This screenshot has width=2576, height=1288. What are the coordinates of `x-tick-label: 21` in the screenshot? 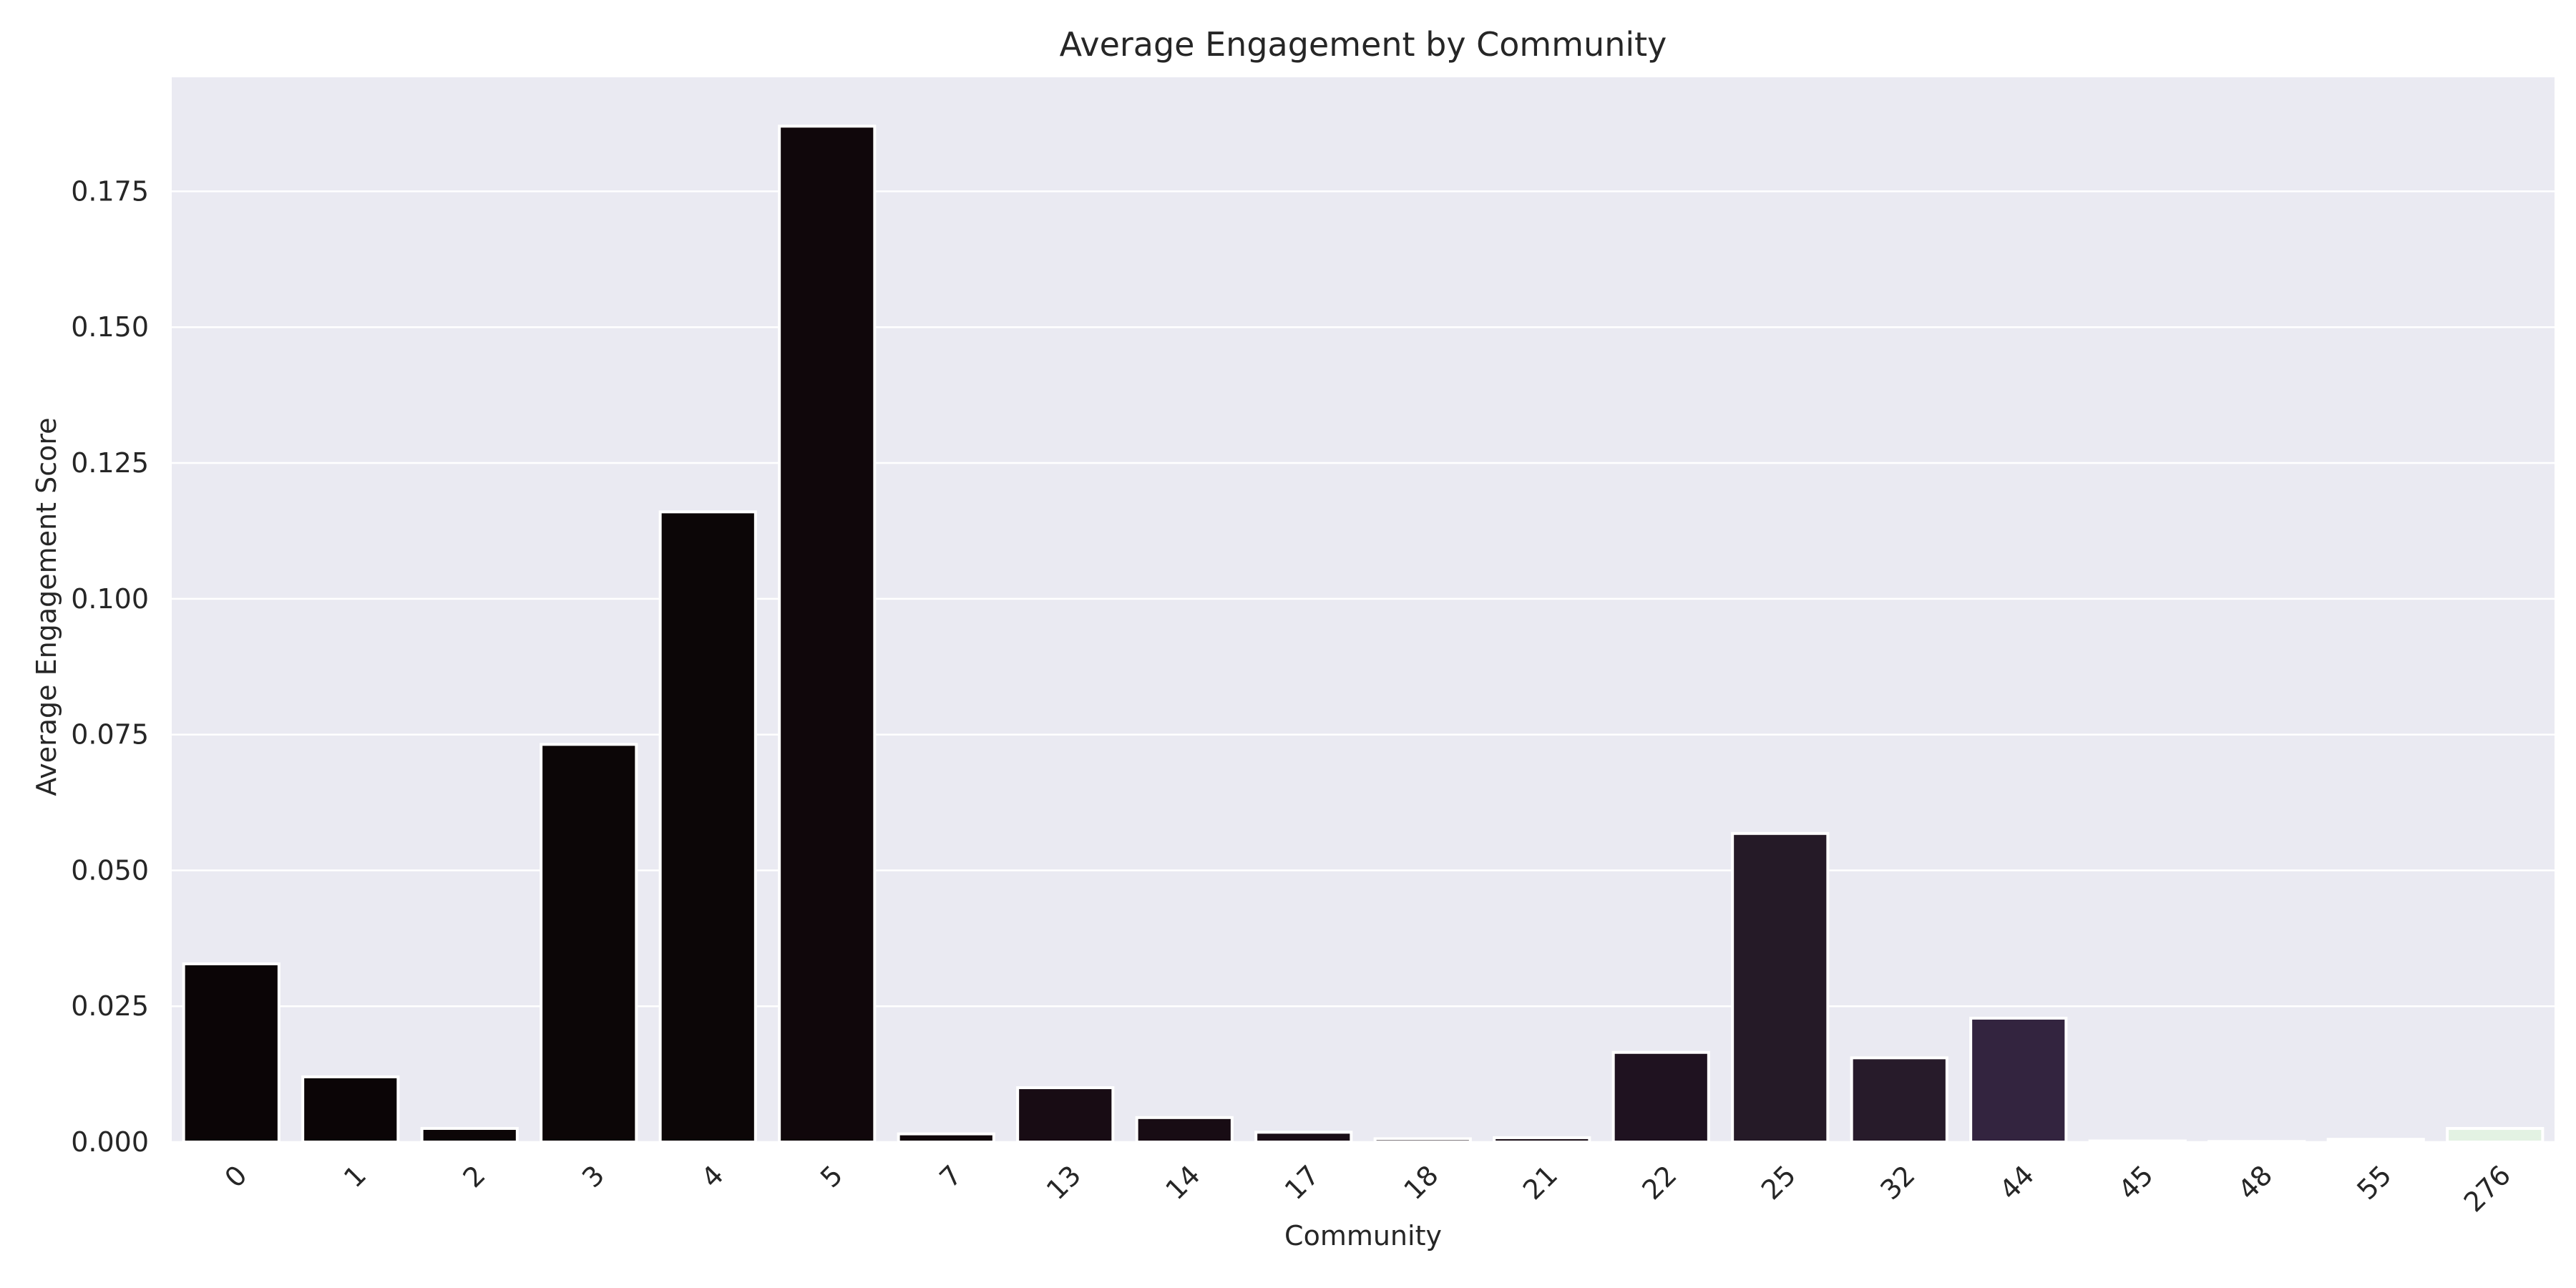 It's located at (1540, 1182).